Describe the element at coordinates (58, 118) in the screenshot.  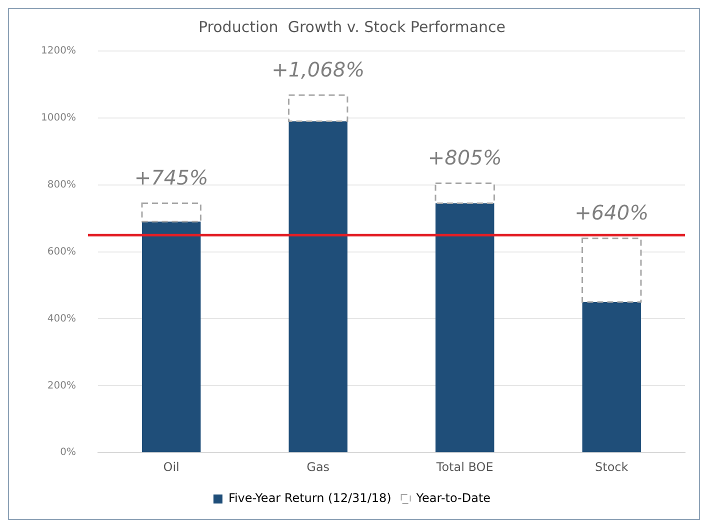
I see `y-tick-label: 1000%` at that location.